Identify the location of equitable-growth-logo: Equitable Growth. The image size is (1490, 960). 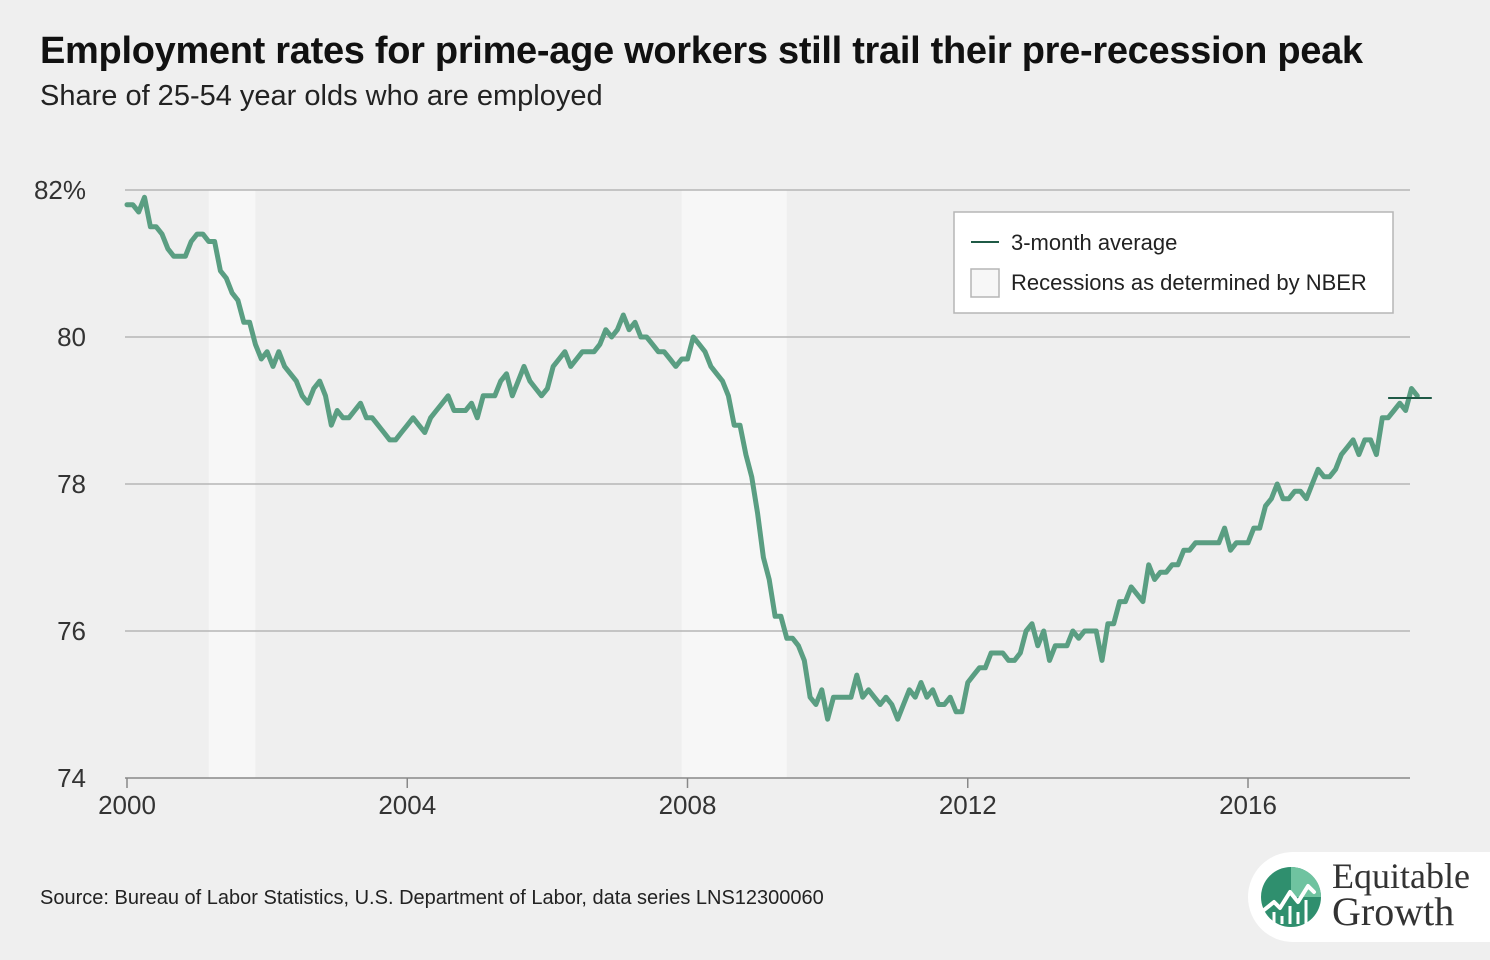
(1369, 897).